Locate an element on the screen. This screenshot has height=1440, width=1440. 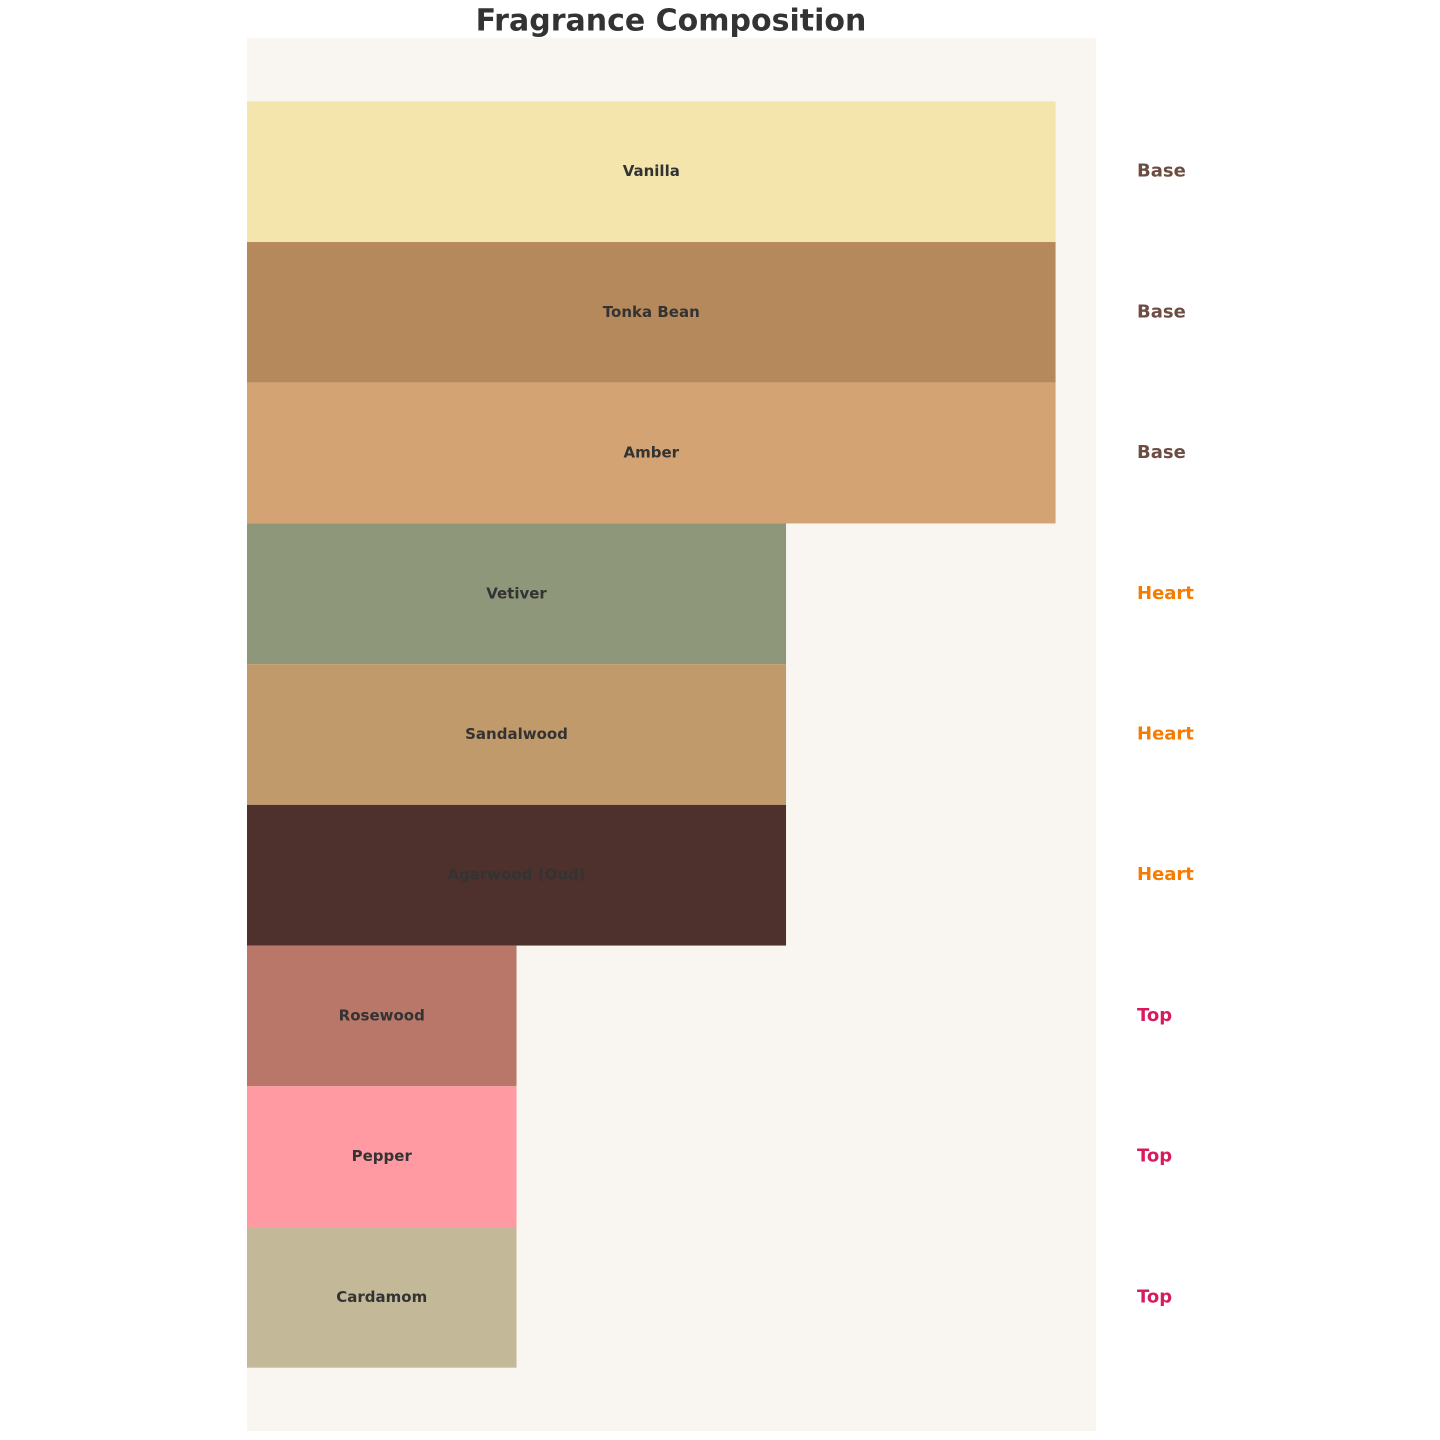
bar-label: Sandalwood is located at coordinates (516, 734).